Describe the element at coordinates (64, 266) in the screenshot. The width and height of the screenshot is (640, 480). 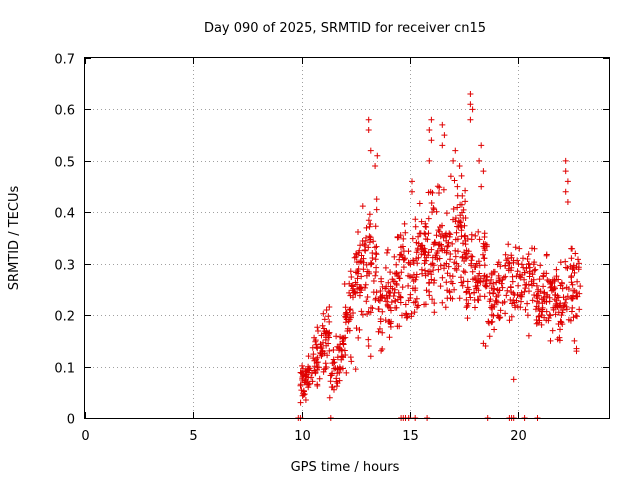
I see `y-tick-label: 0.3` at that location.